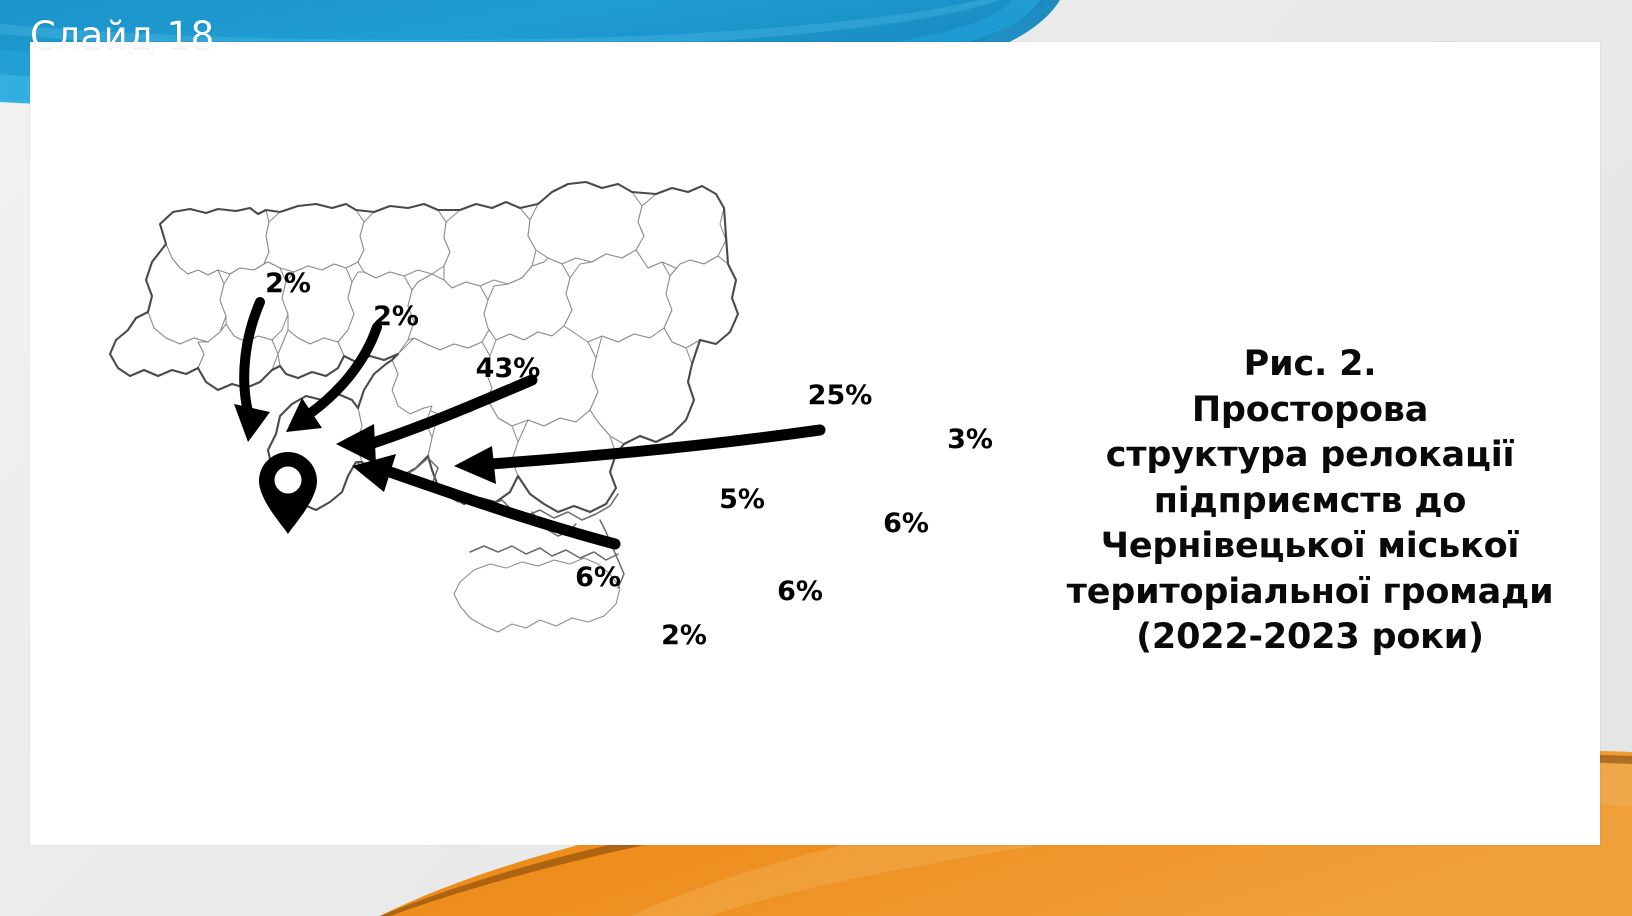 Image resolution: width=1632 pixels, height=916 pixels. What do you see at coordinates (288, 493) in the screenshot?
I see `map-pin-marker` at bounding box center [288, 493].